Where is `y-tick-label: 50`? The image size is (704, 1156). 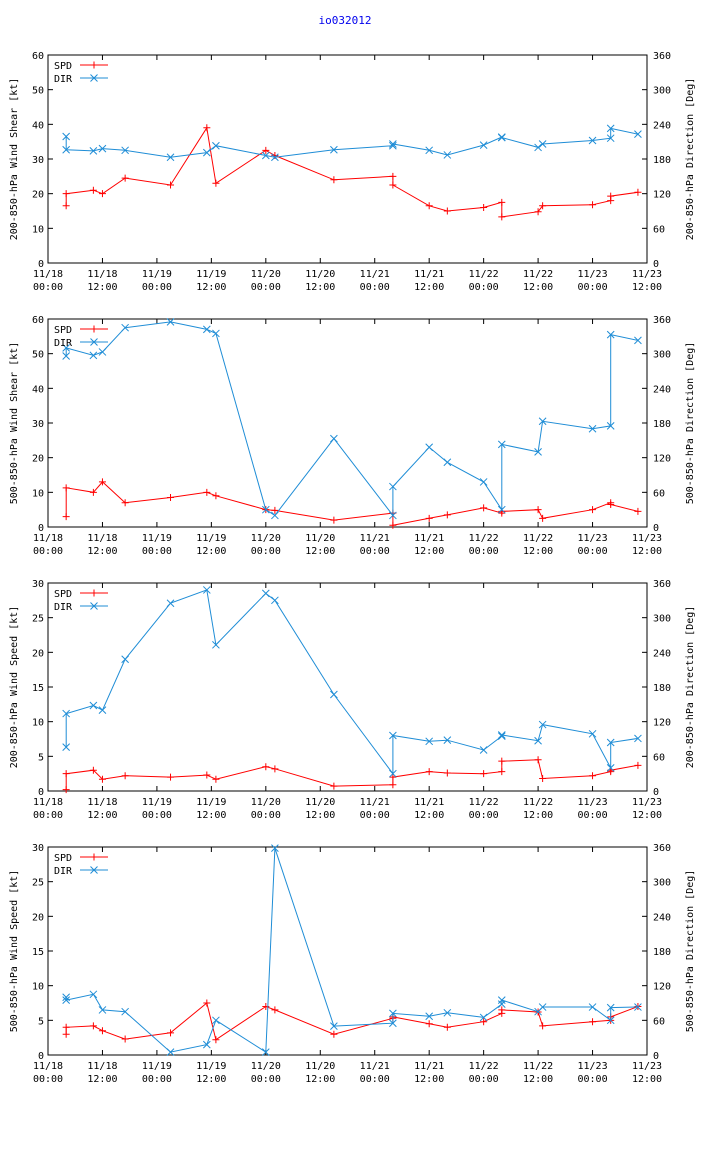
y-tick-label: 50 is located at coordinates (38, 91).